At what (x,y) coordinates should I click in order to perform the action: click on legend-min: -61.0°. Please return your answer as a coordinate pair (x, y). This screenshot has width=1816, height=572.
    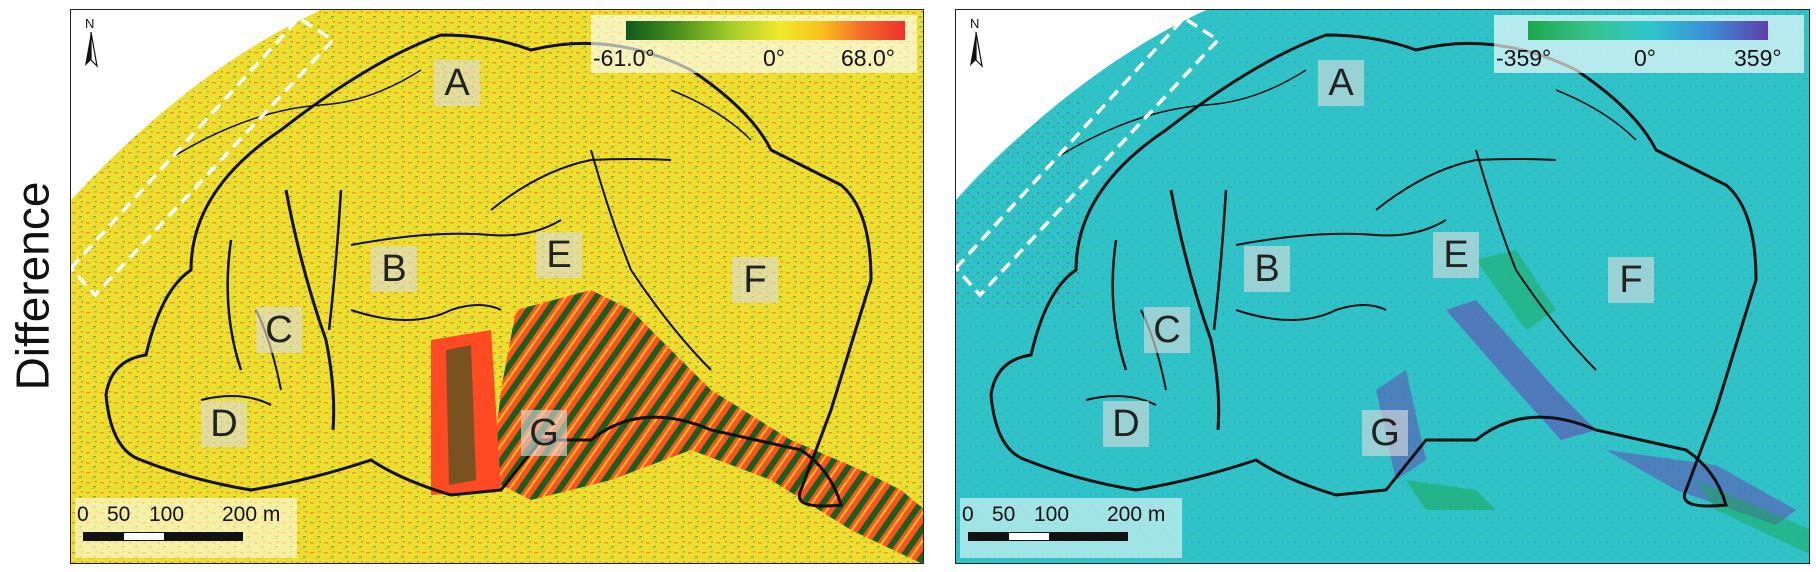
    Looking at the image, I should click on (624, 58).